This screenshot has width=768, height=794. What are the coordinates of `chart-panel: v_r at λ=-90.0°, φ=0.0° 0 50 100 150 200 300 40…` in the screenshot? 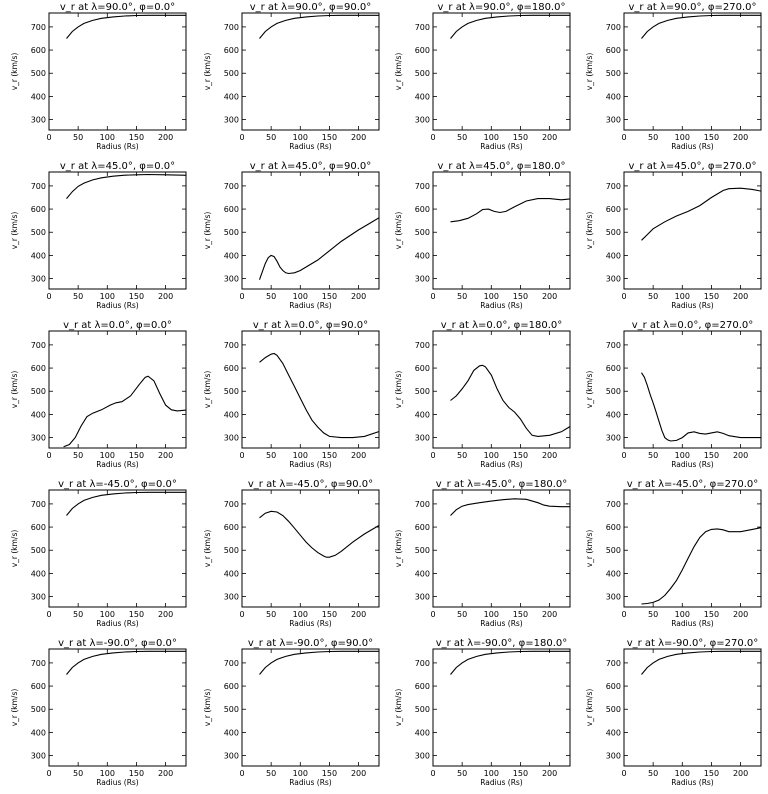 It's located at (98, 712).